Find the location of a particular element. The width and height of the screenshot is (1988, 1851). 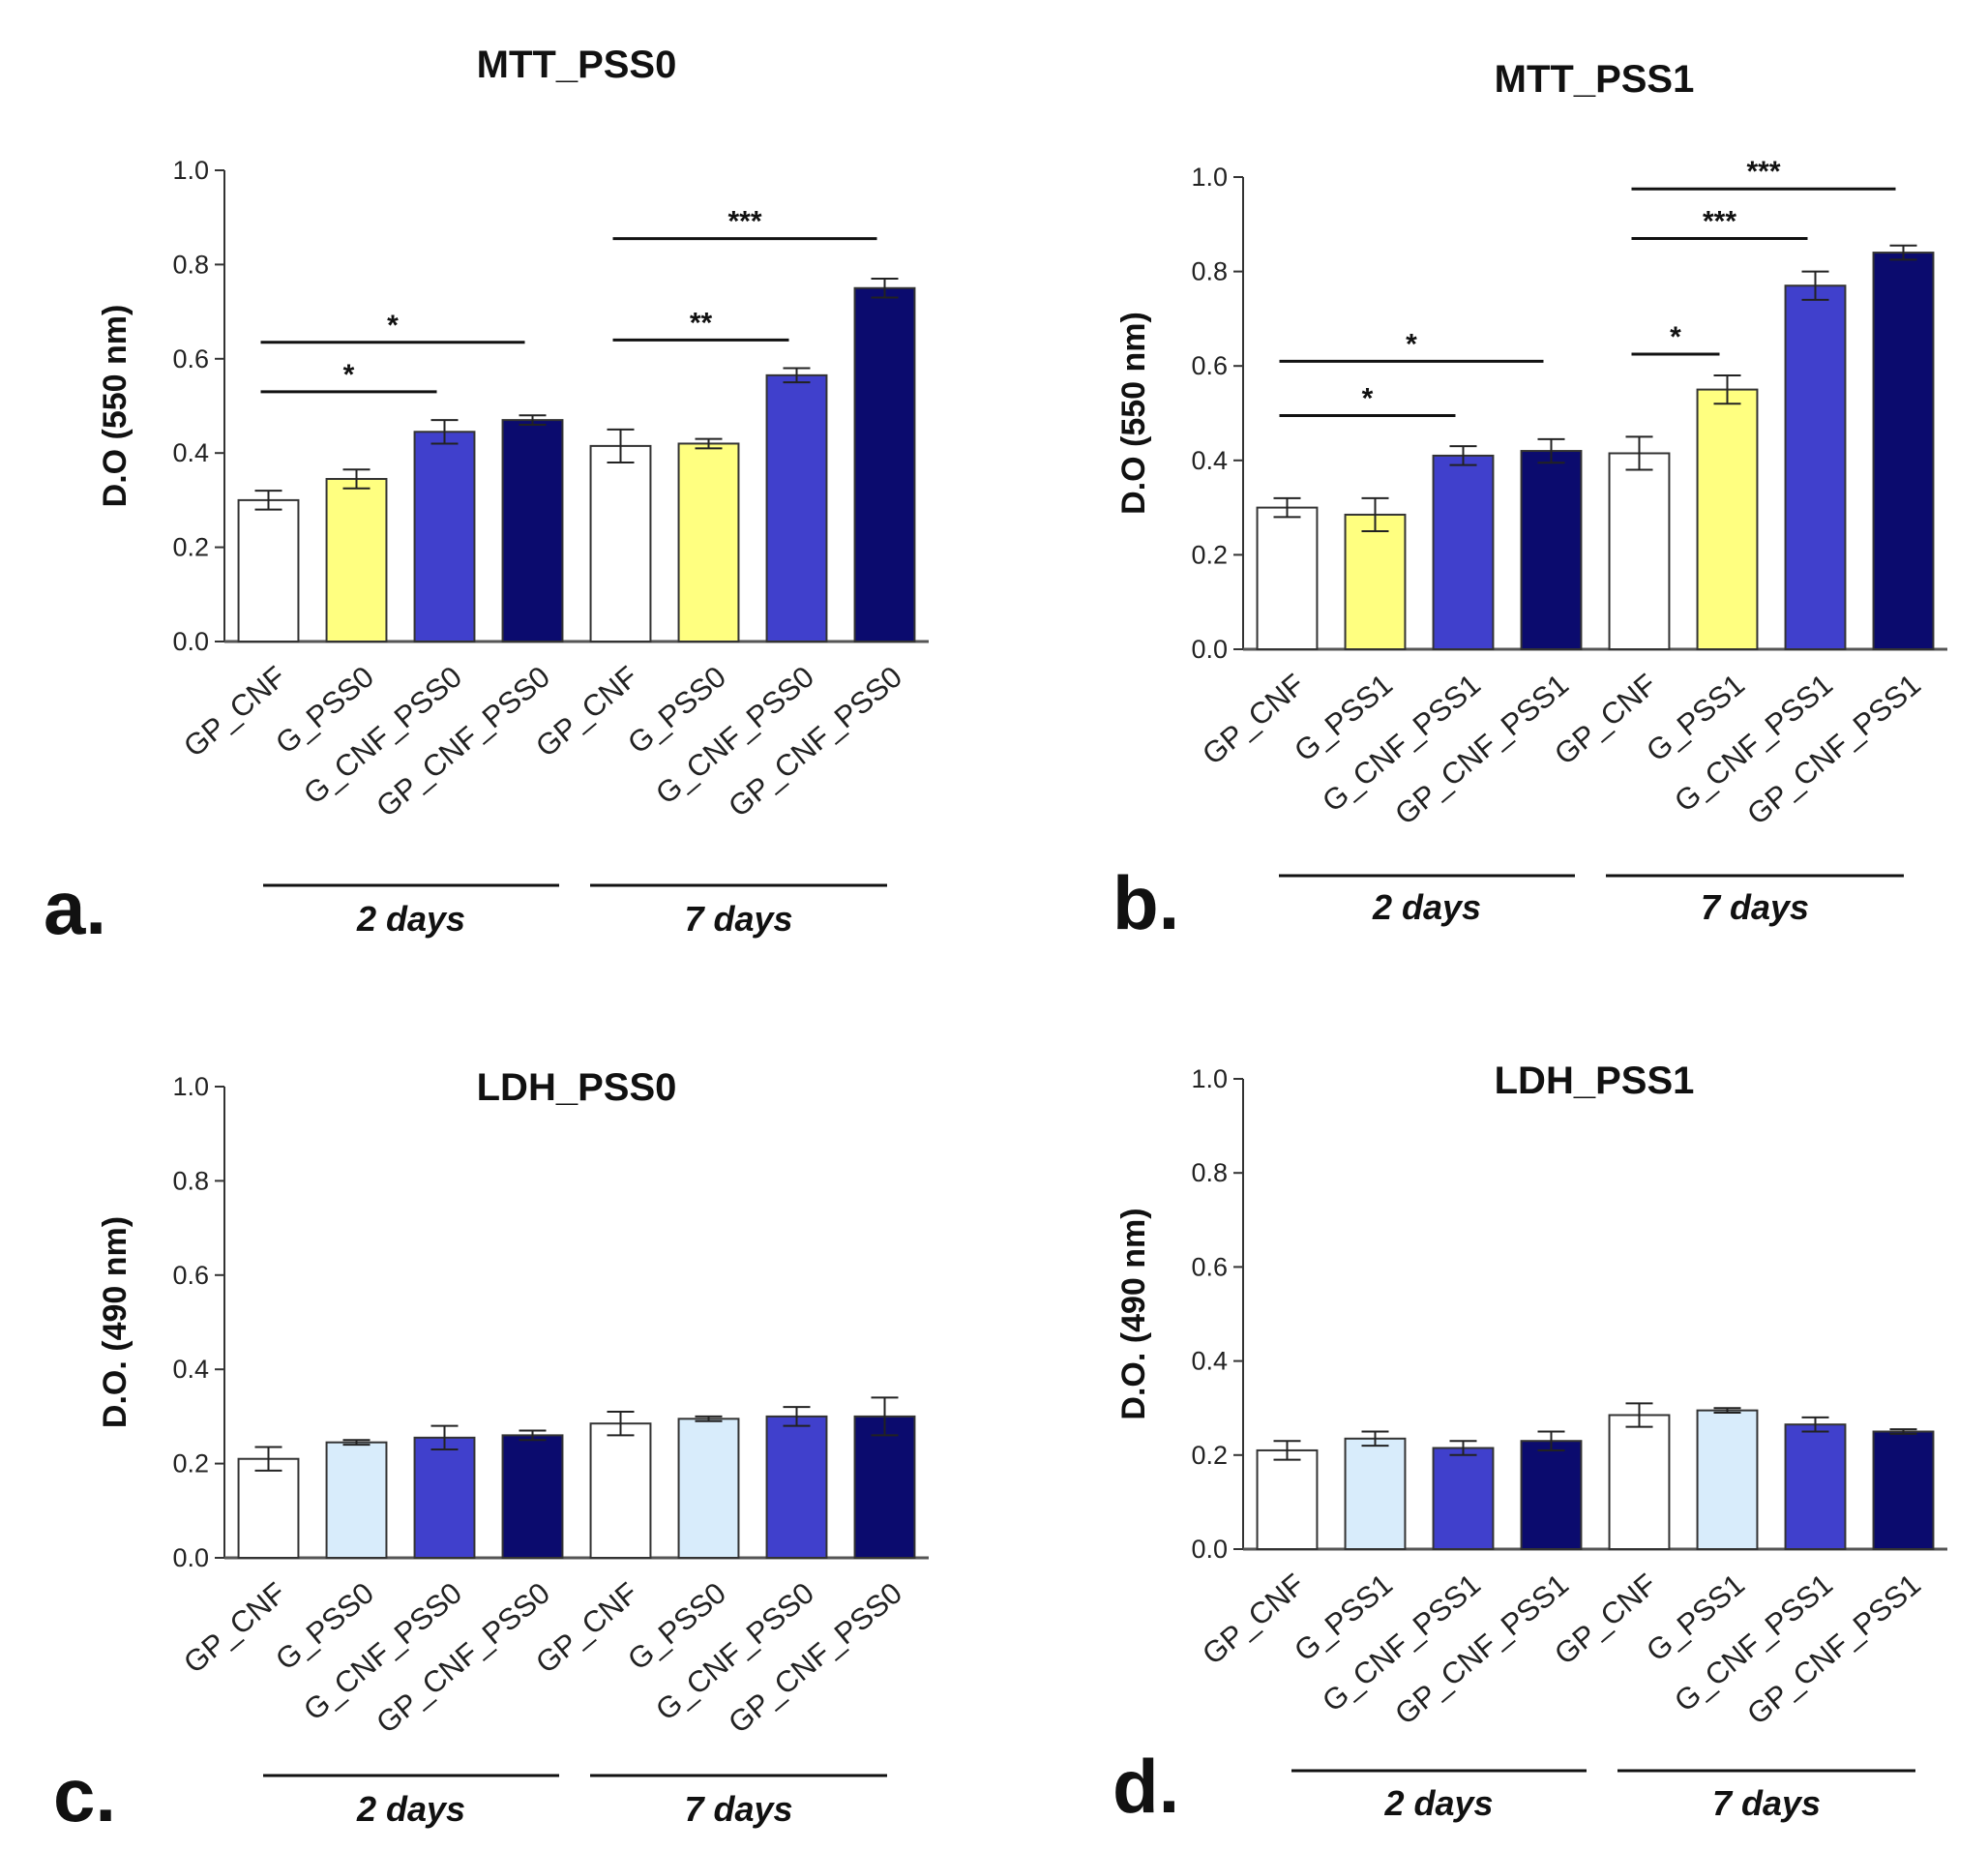

panel-letter: a. is located at coordinates (75, 908).